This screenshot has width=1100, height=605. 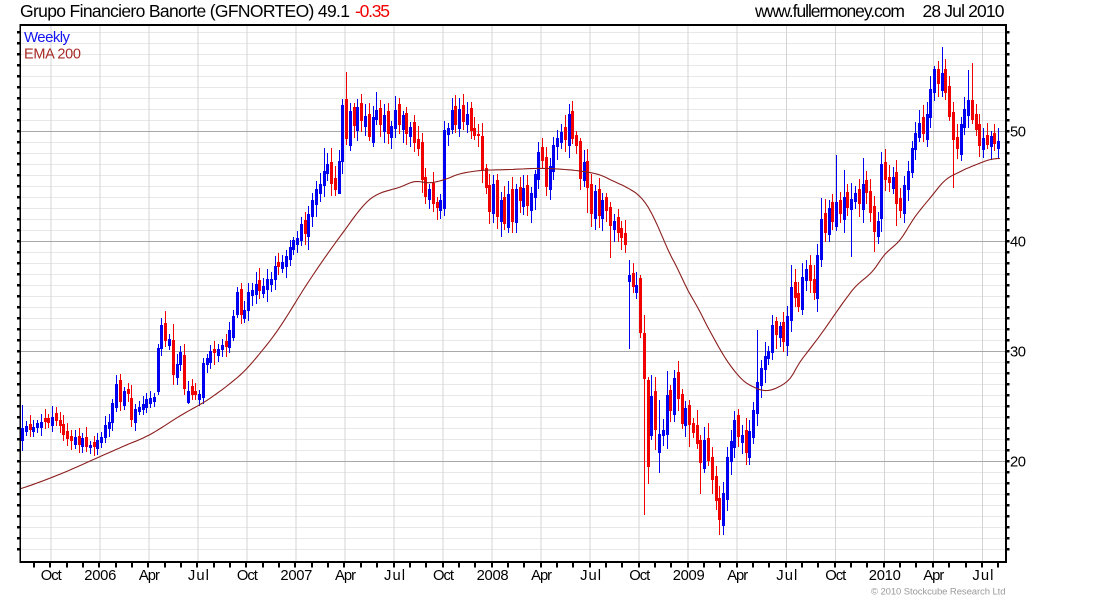 I want to click on svg-text: 2010, so click(x=885, y=576).